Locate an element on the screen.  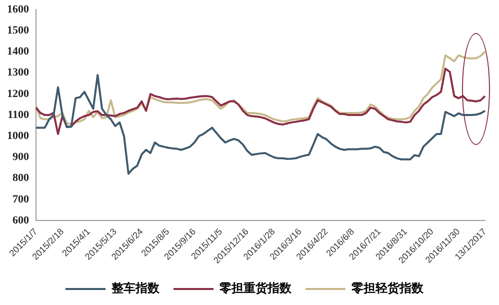
y-tick-label: 1300 is located at coordinates (18, 72).